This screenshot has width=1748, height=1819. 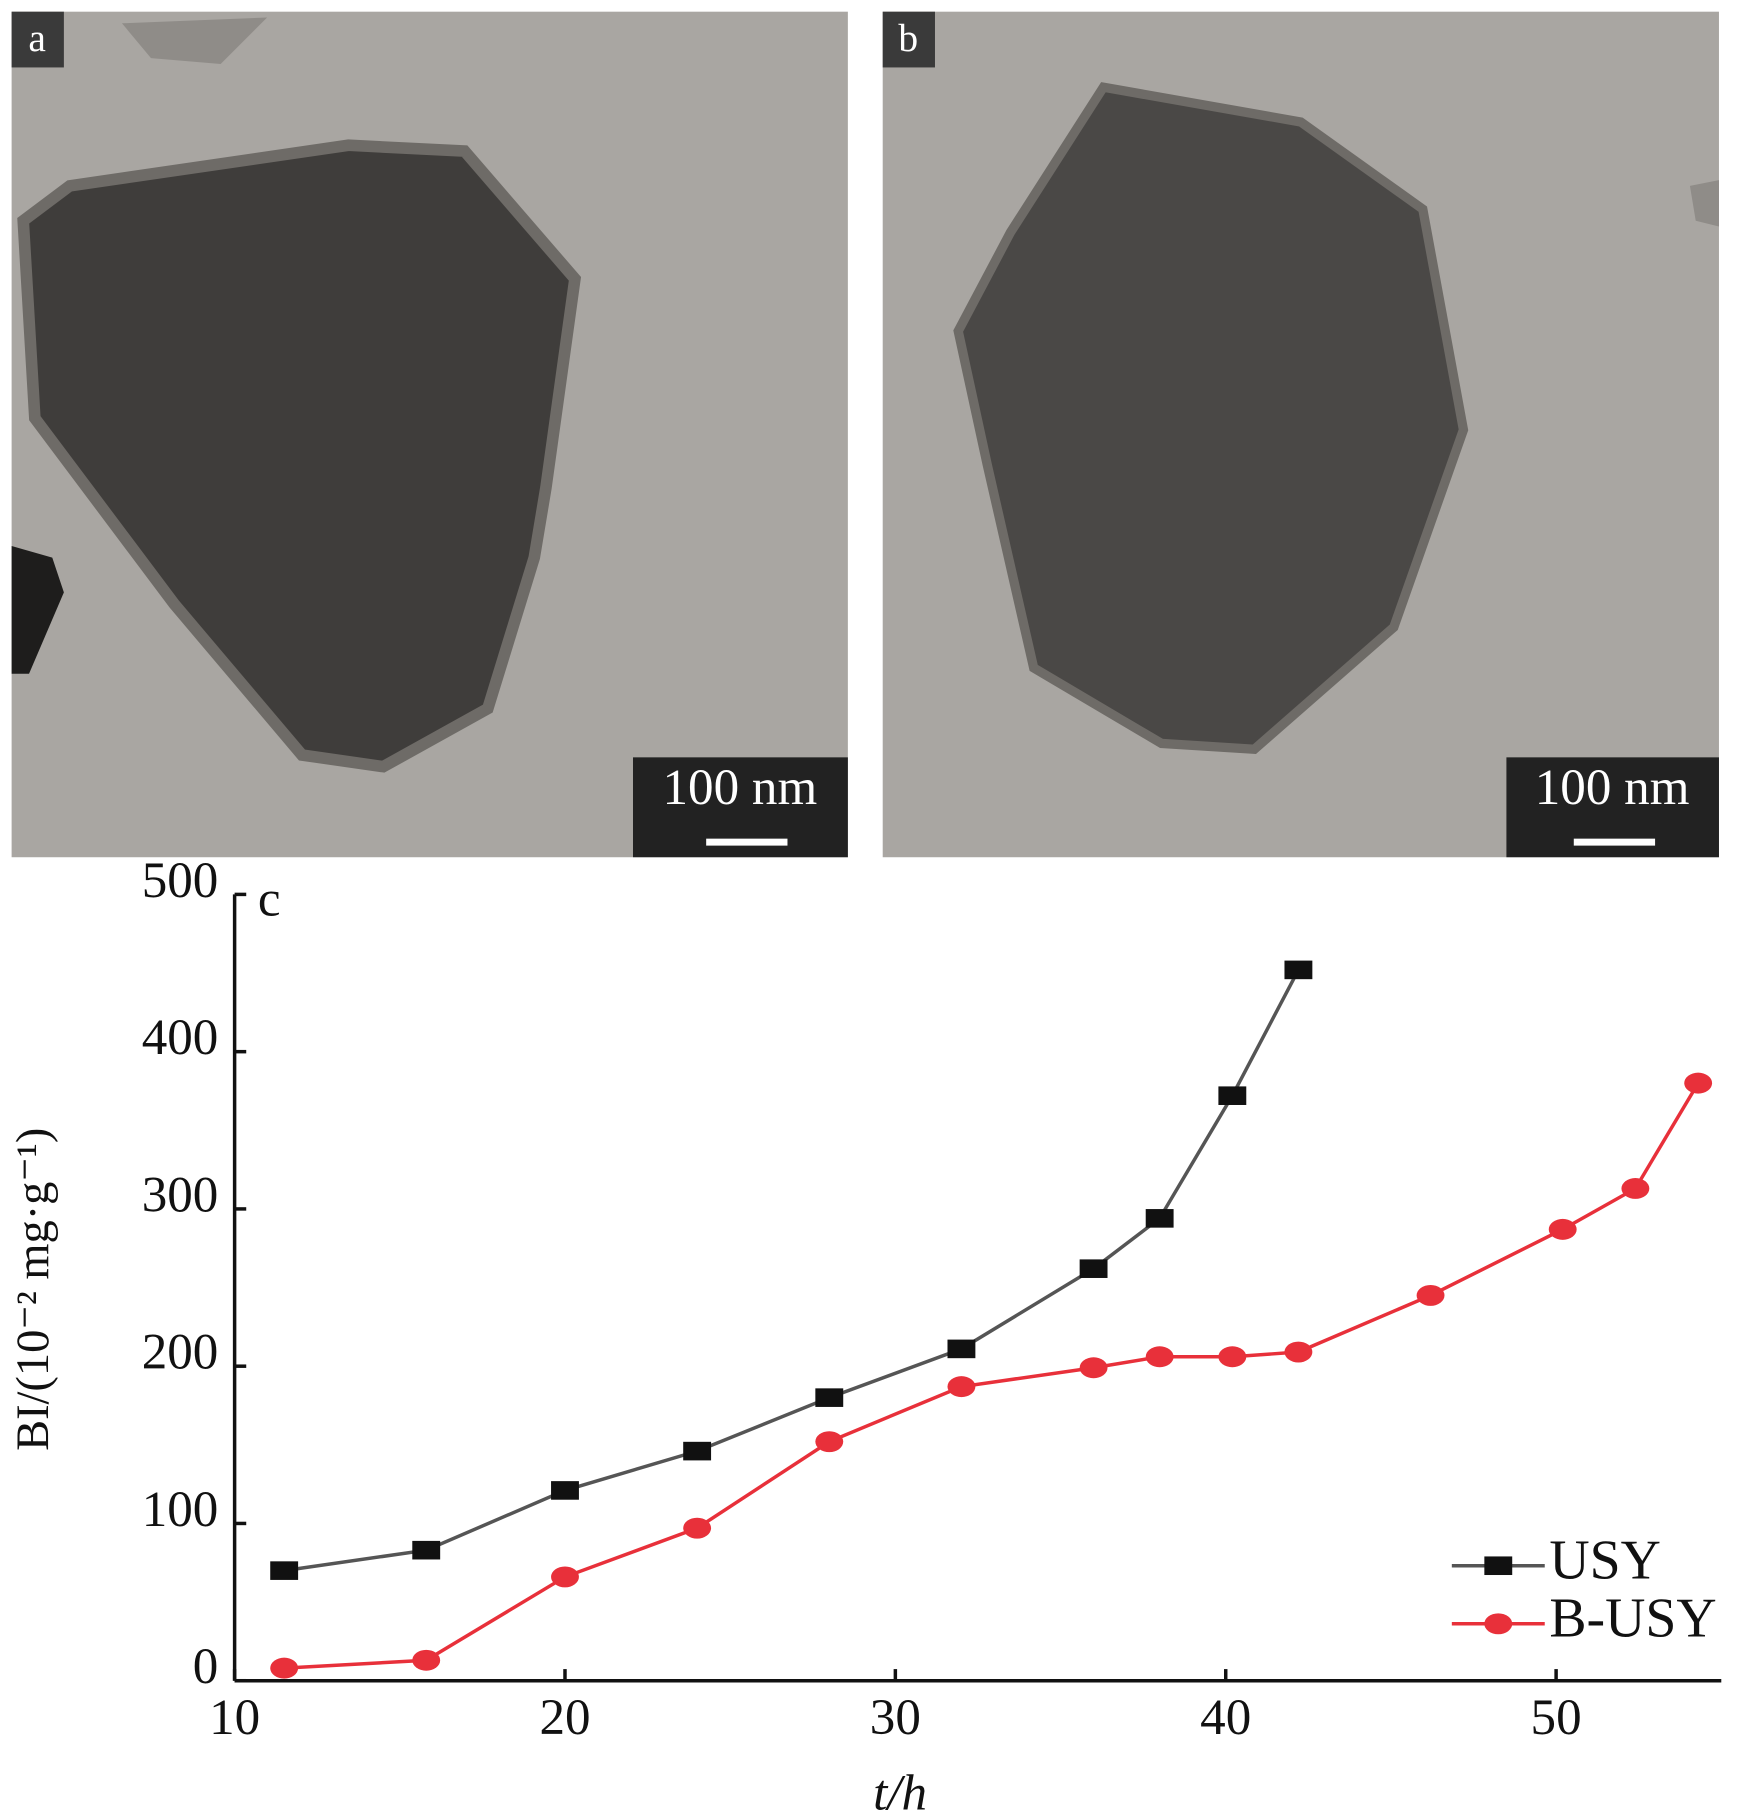 I want to click on x-axis-label: t/h, so click(x=900, y=1792).